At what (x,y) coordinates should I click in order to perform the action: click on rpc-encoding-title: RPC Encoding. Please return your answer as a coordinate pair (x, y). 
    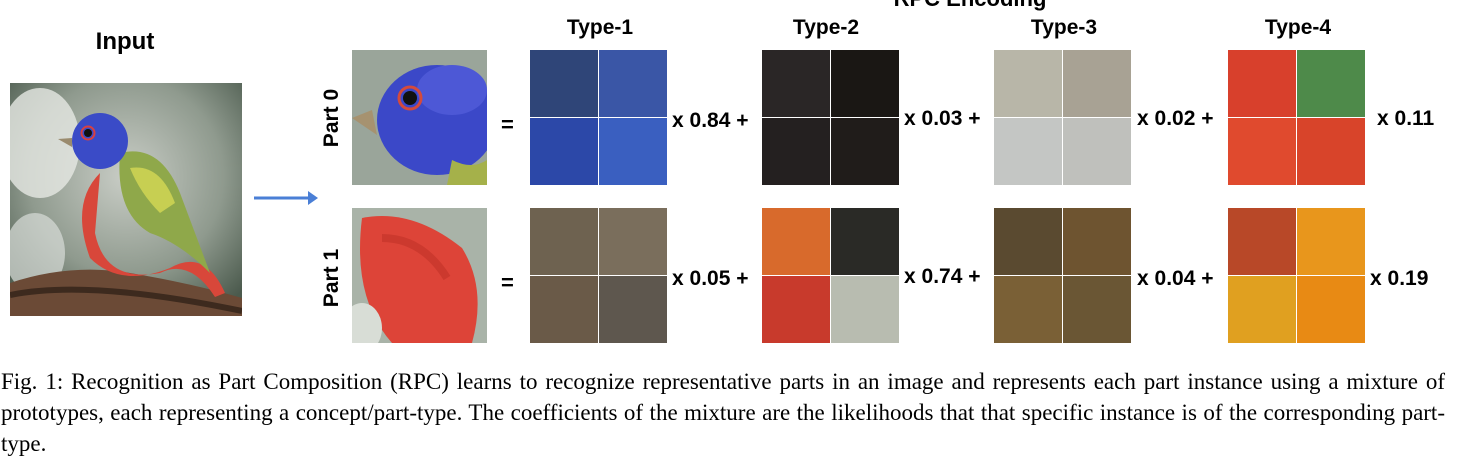
    Looking at the image, I should click on (970, 6).